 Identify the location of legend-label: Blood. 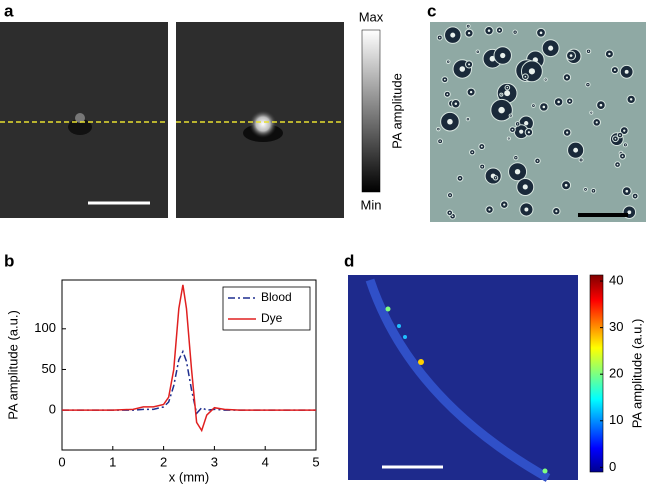
(276, 297).